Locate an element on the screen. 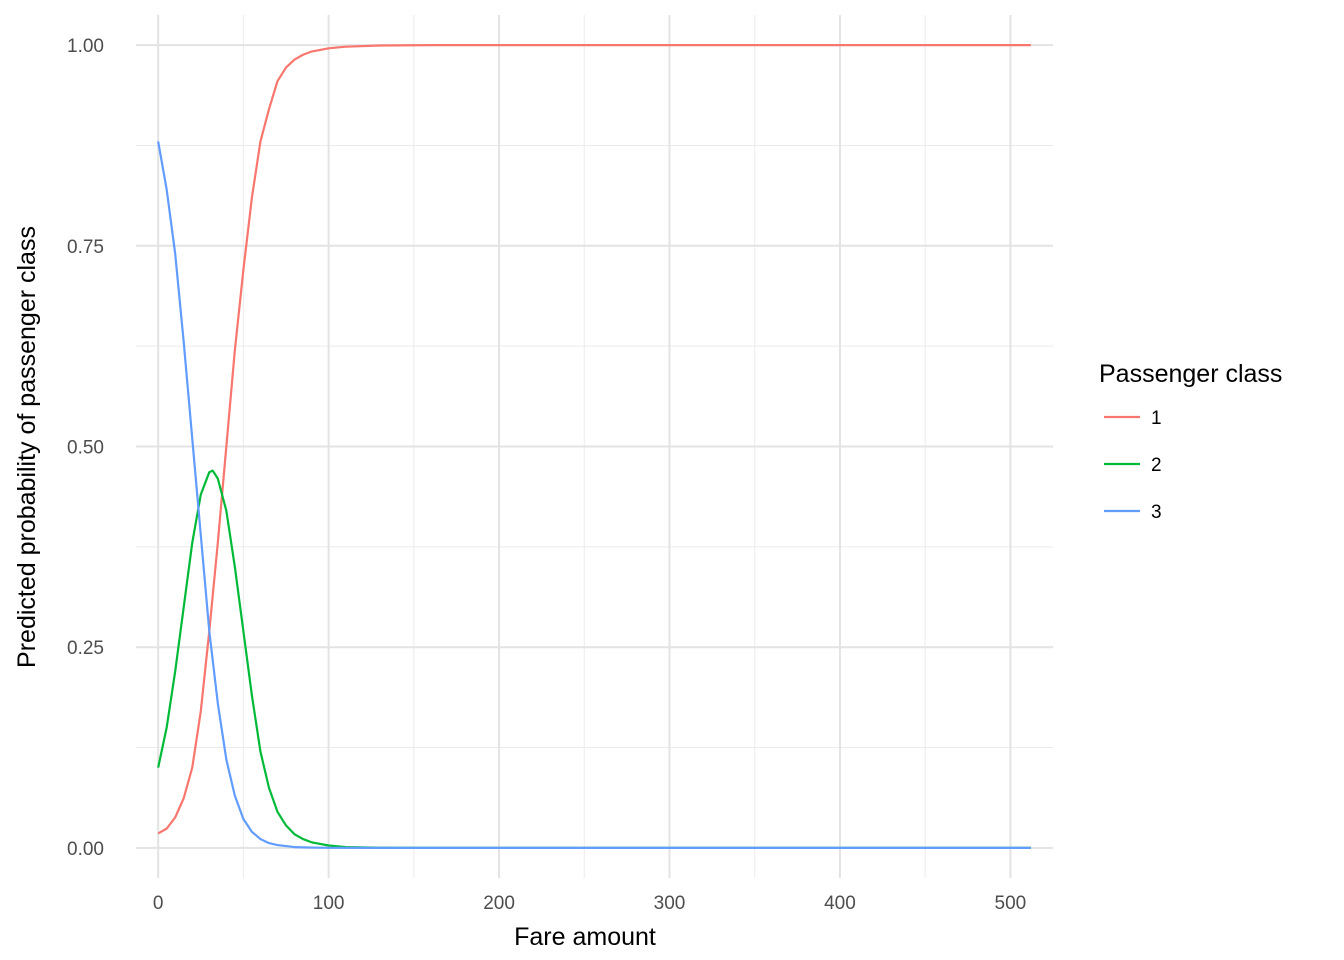 Image resolution: width=1344 pixels, height=960 pixels. legend-item-class-1: 1 is located at coordinates (1133, 418).